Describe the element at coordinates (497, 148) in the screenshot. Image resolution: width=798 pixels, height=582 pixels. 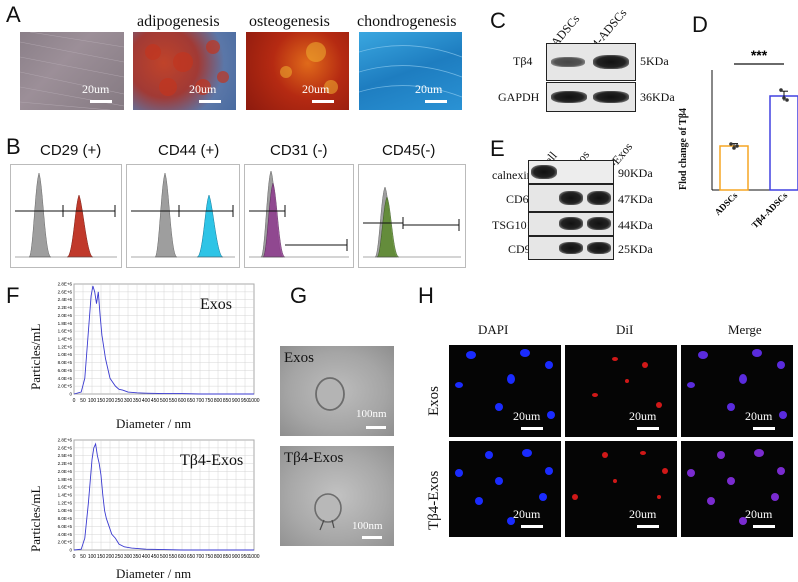
I see `panel-label-e: E` at that location.